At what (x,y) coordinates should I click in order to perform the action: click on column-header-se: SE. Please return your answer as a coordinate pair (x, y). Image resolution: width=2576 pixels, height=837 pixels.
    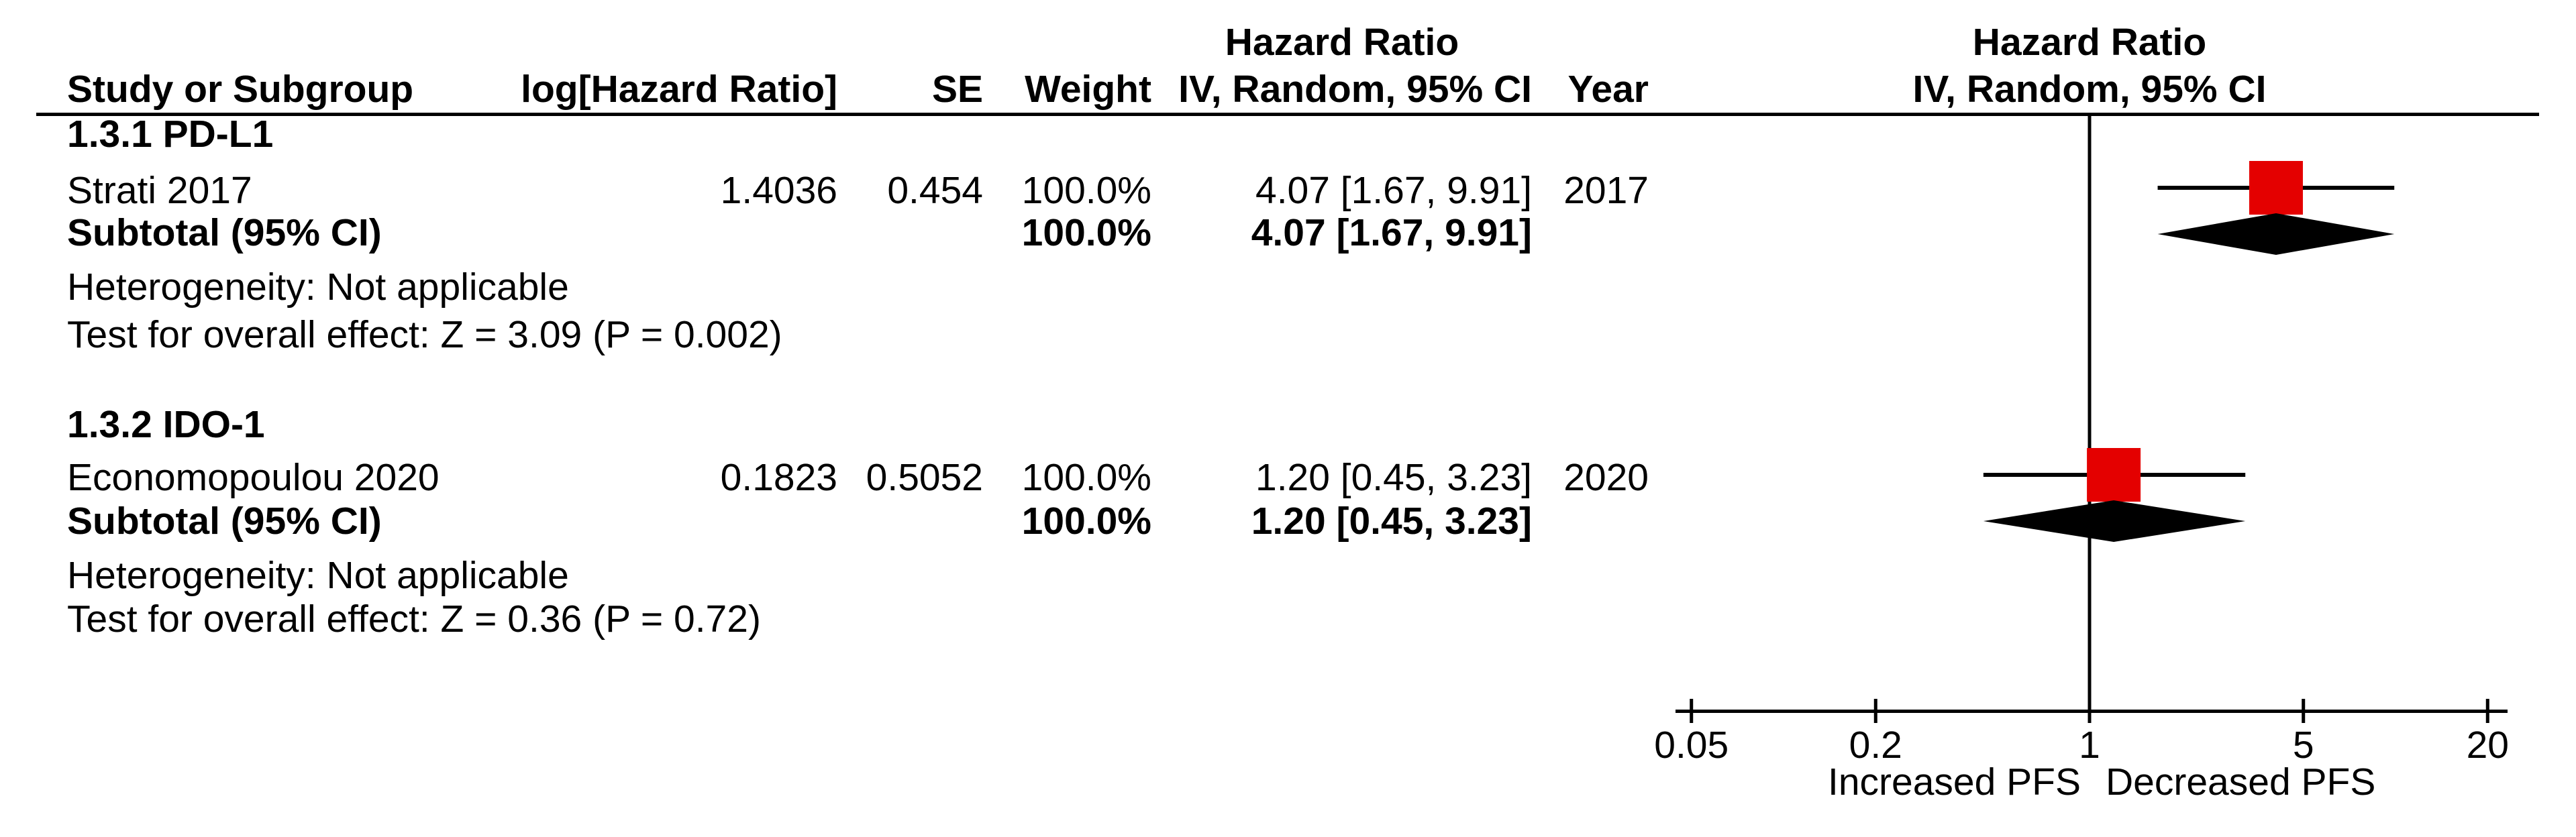
    Looking at the image, I should click on (957, 89).